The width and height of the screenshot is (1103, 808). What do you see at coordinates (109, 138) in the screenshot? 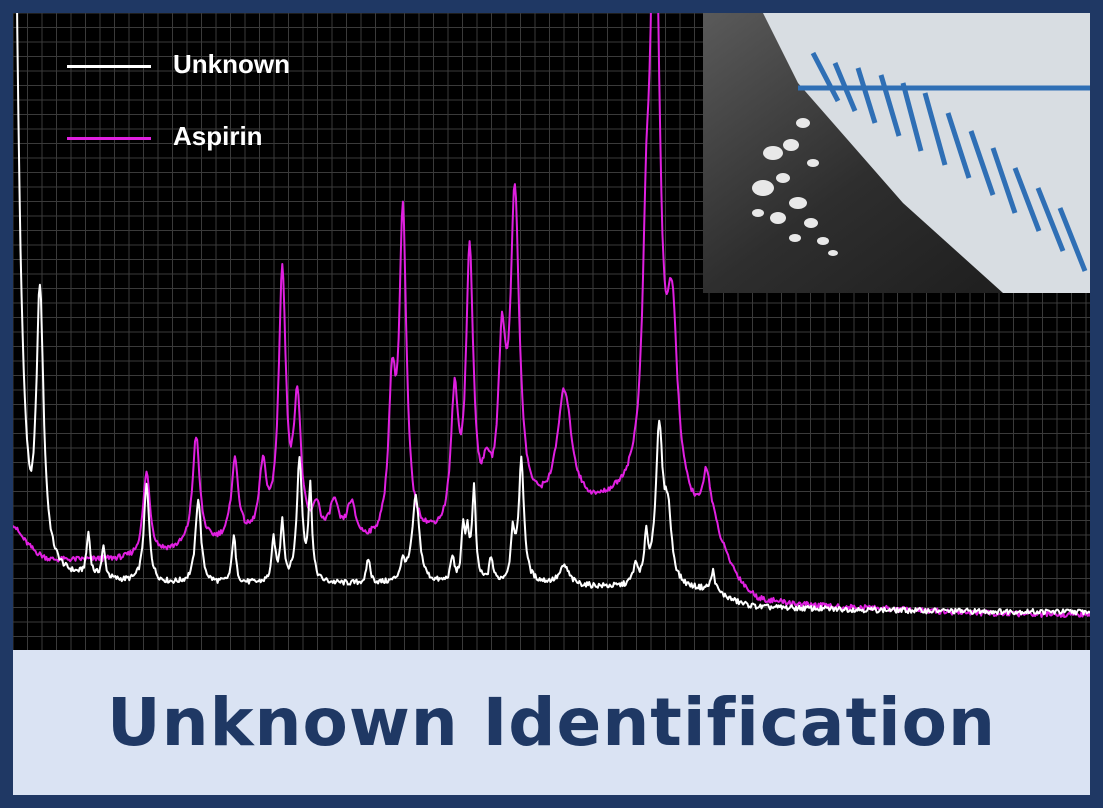
I see `legend-swatch-aspirin` at bounding box center [109, 138].